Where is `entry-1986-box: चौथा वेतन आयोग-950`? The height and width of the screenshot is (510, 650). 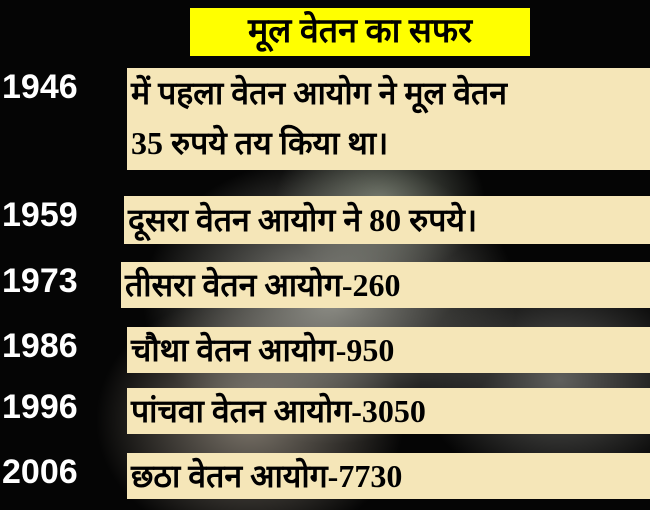 entry-1986-box: चौथा वेतन आयोग-950 is located at coordinates (388, 350).